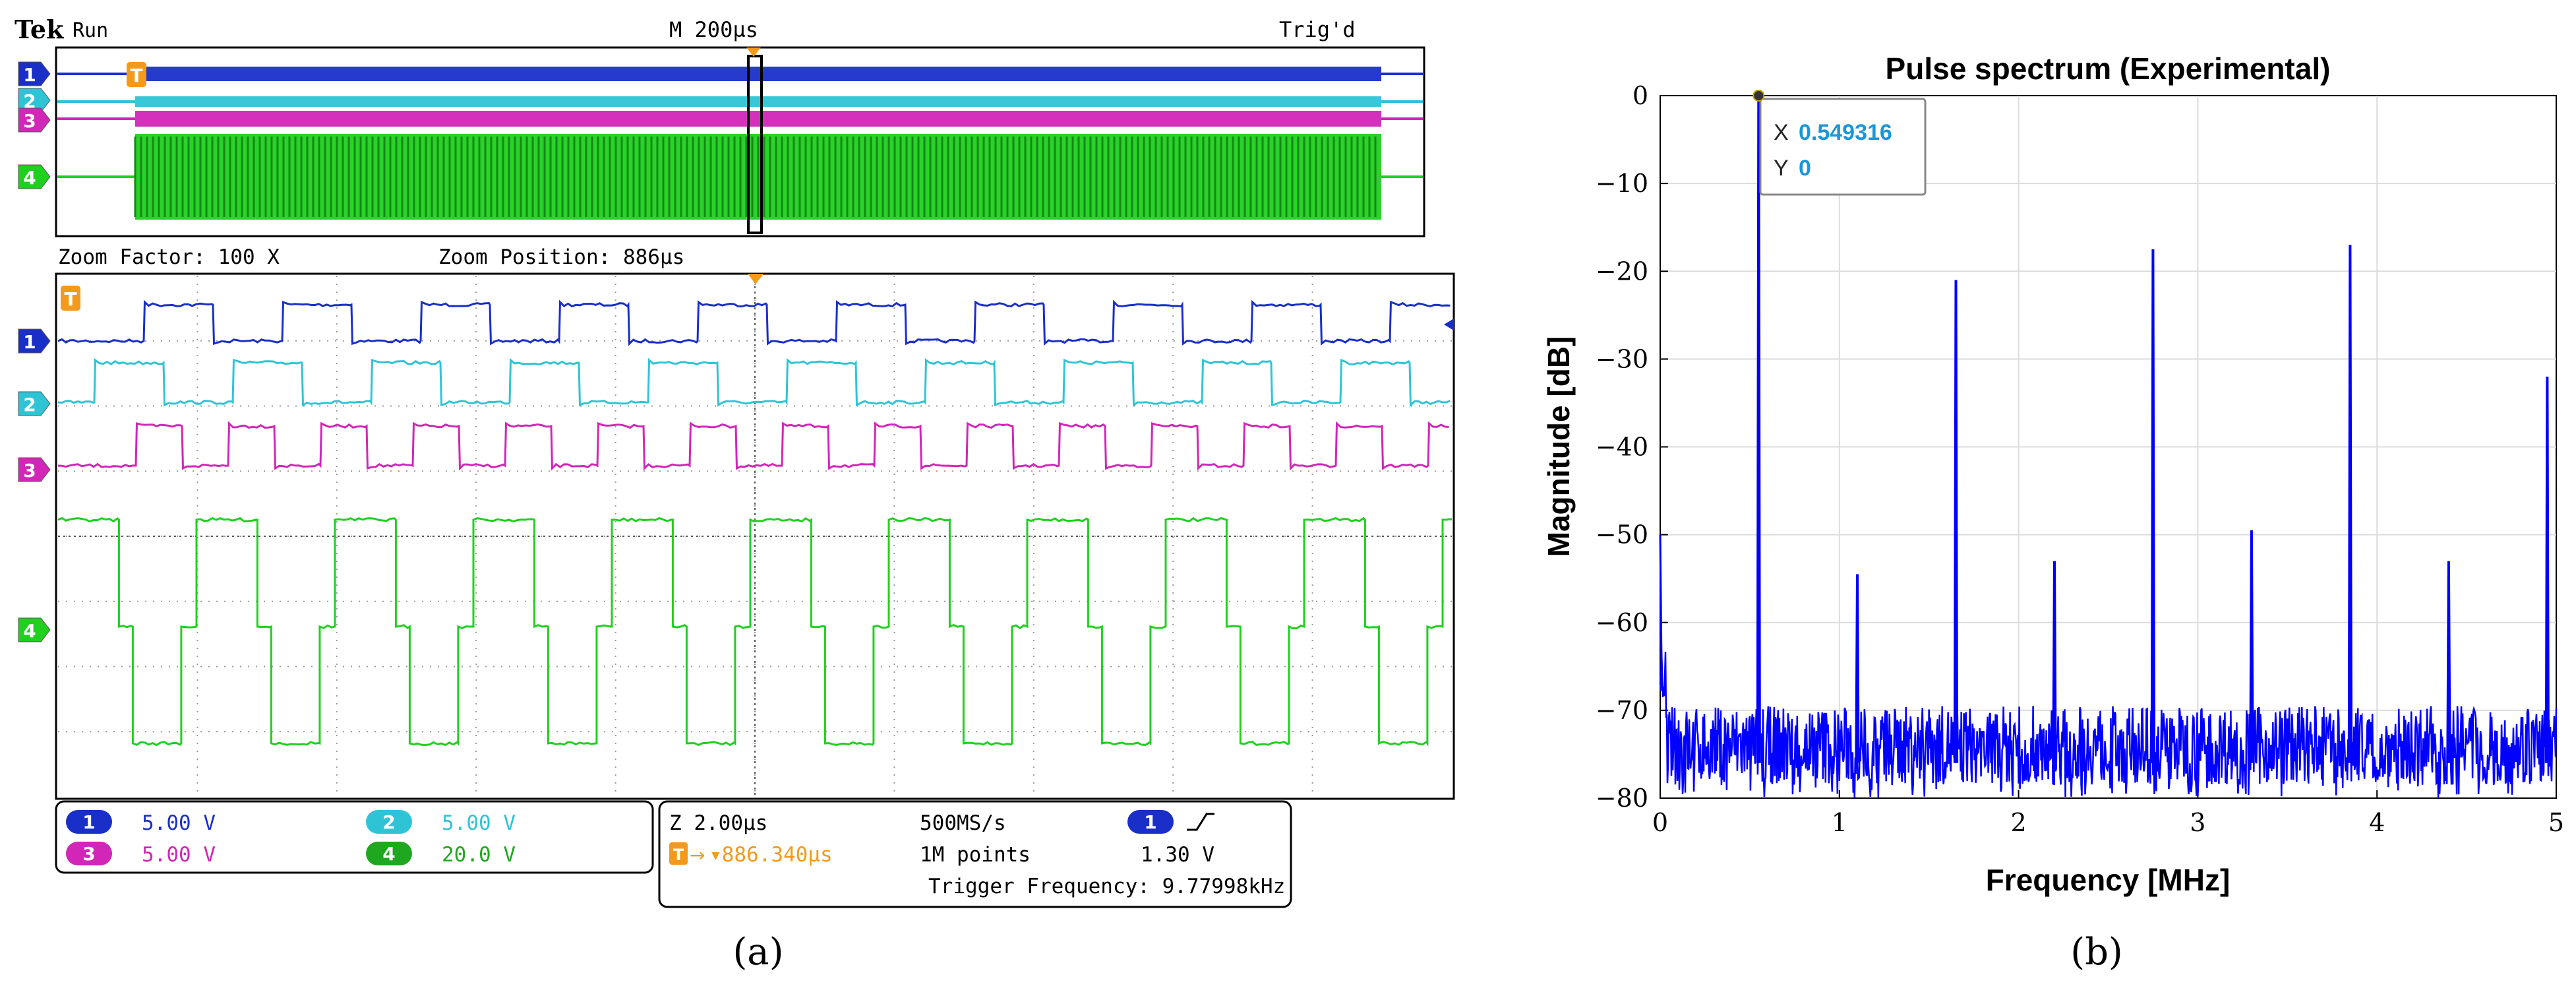  I want to click on x-tick-label: 1, so click(1839, 822).